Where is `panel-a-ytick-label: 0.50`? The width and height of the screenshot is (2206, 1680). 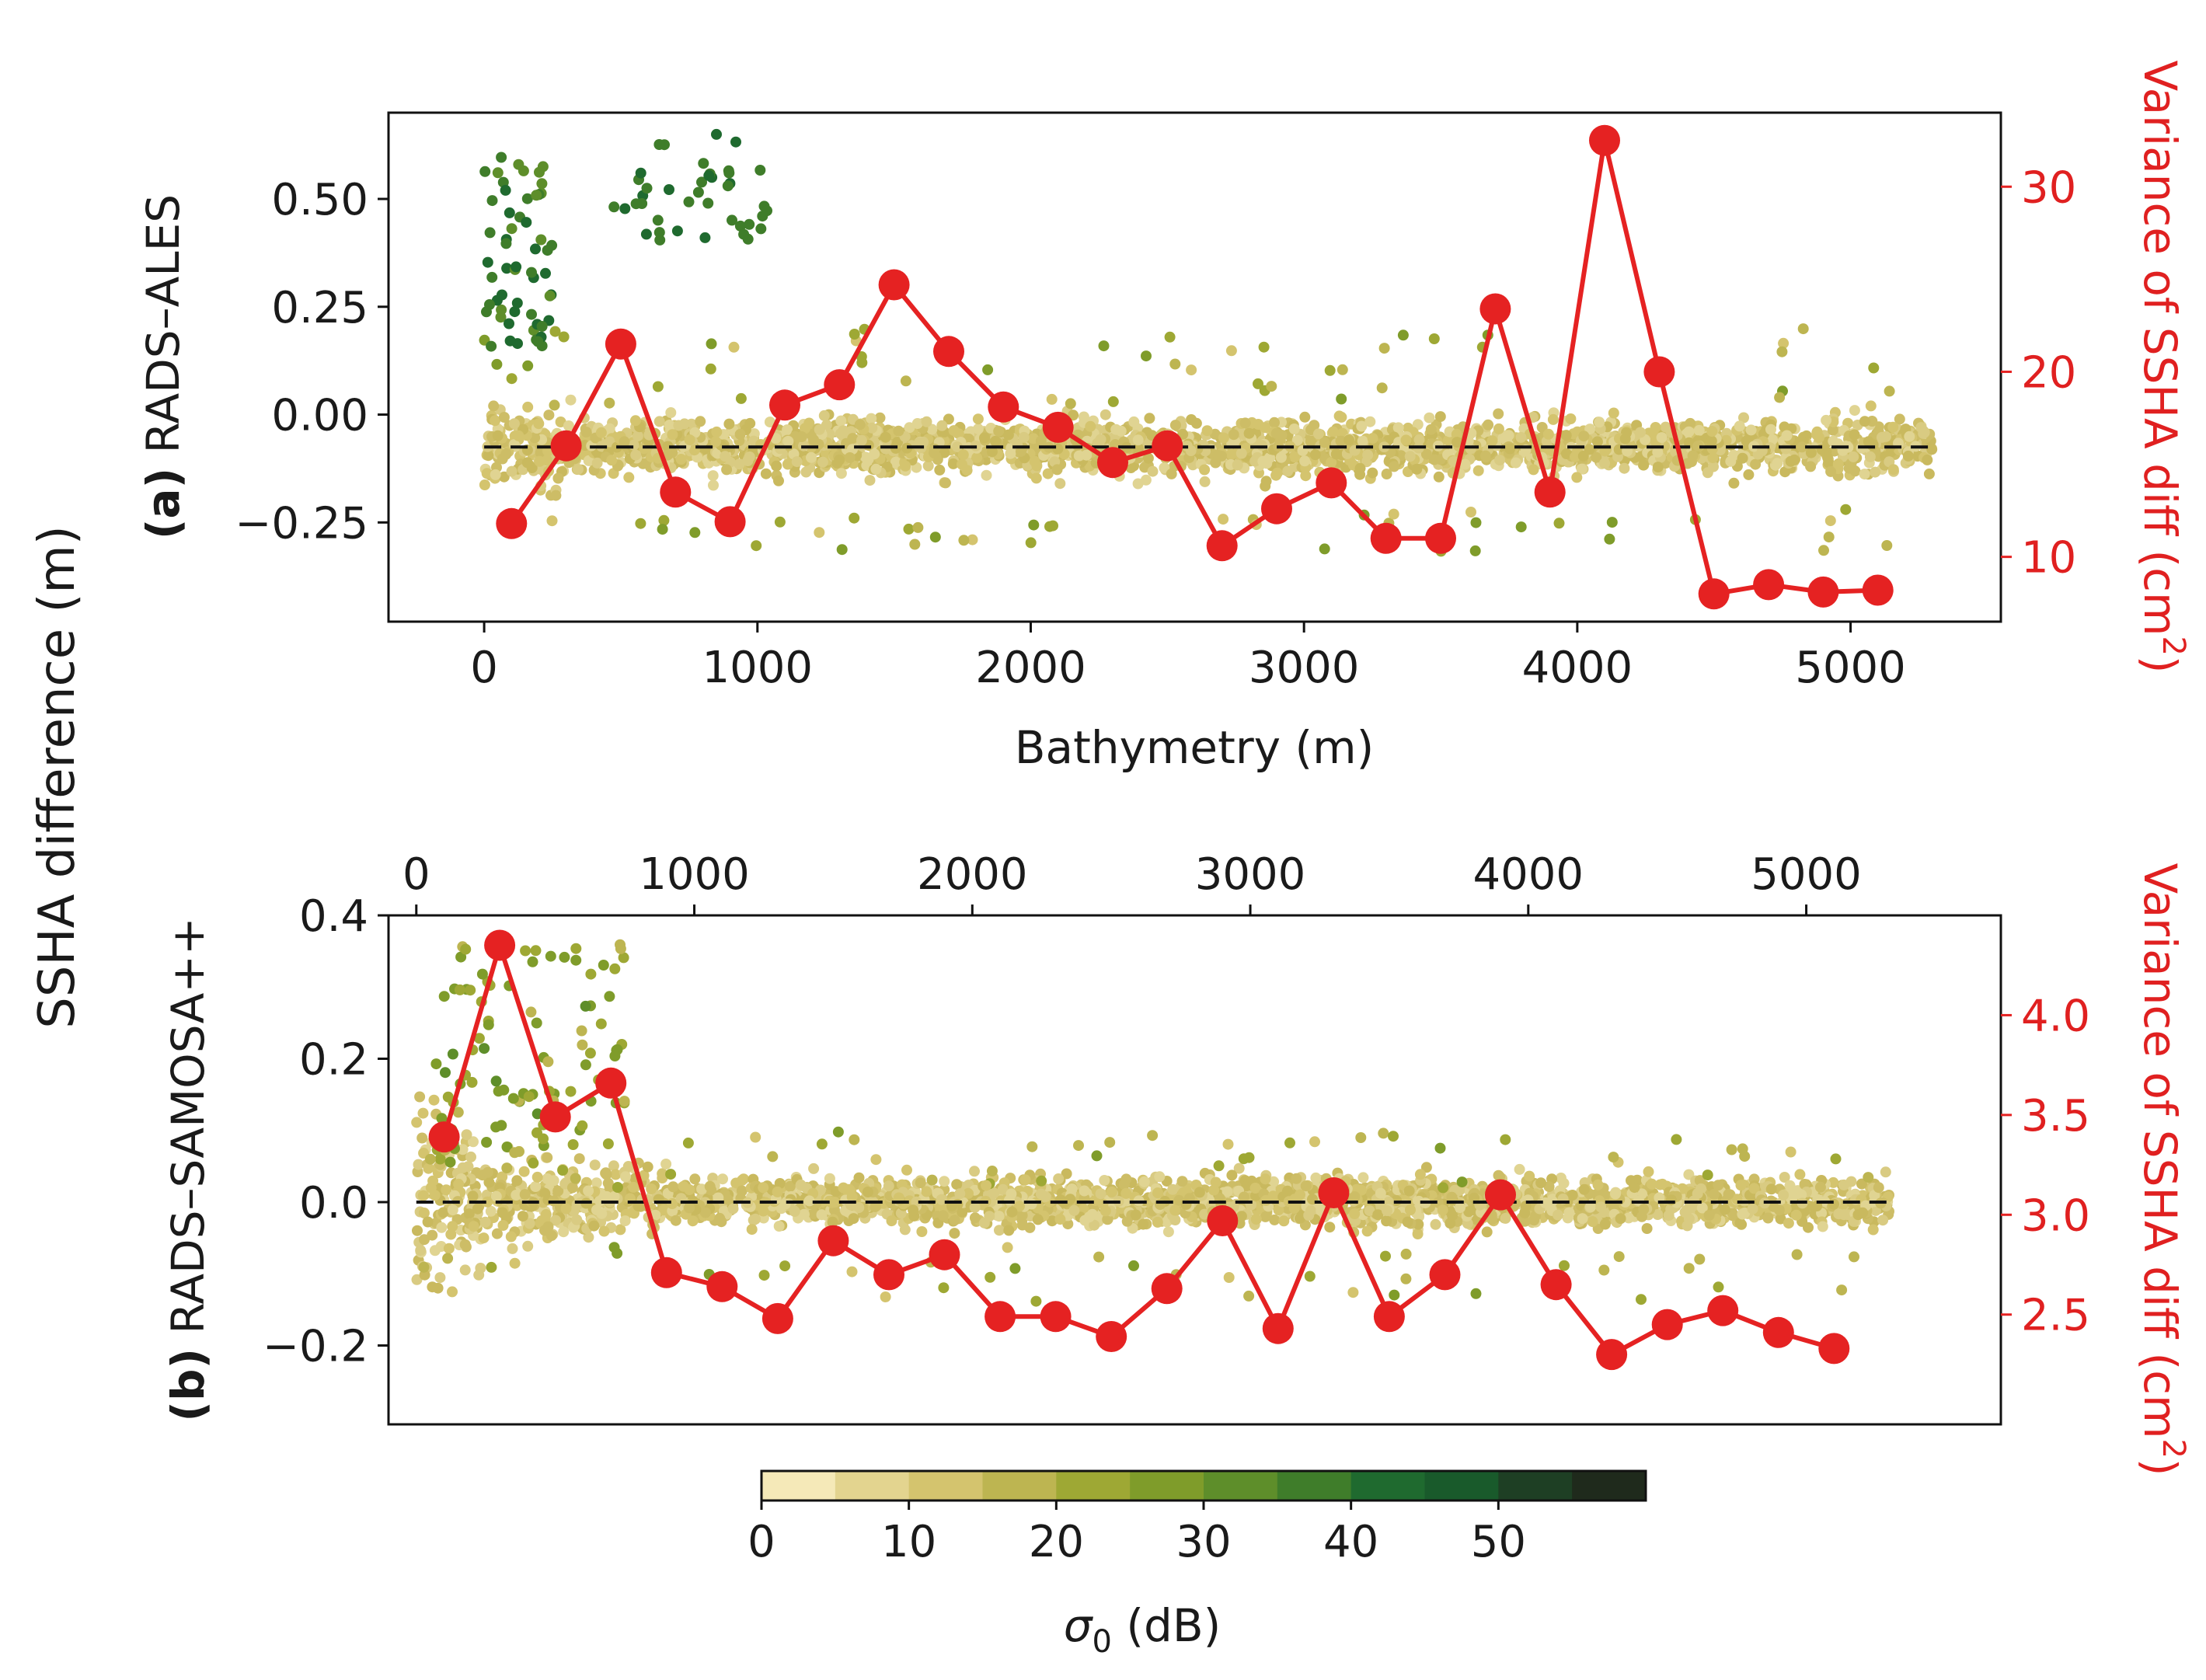 panel-a-ytick-label: 0.50 is located at coordinates (319, 200).